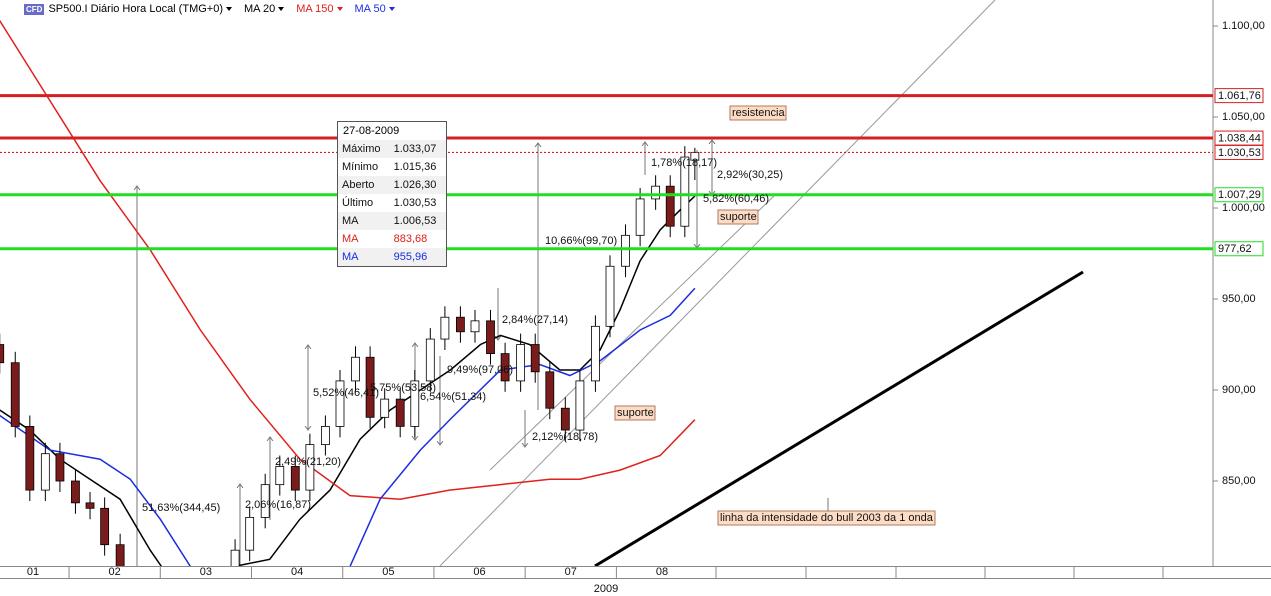  What do you see at coordinates (606, 589) in the screenshot?
I see `x-axis-title: 2009` at bounding box center [606, 589].